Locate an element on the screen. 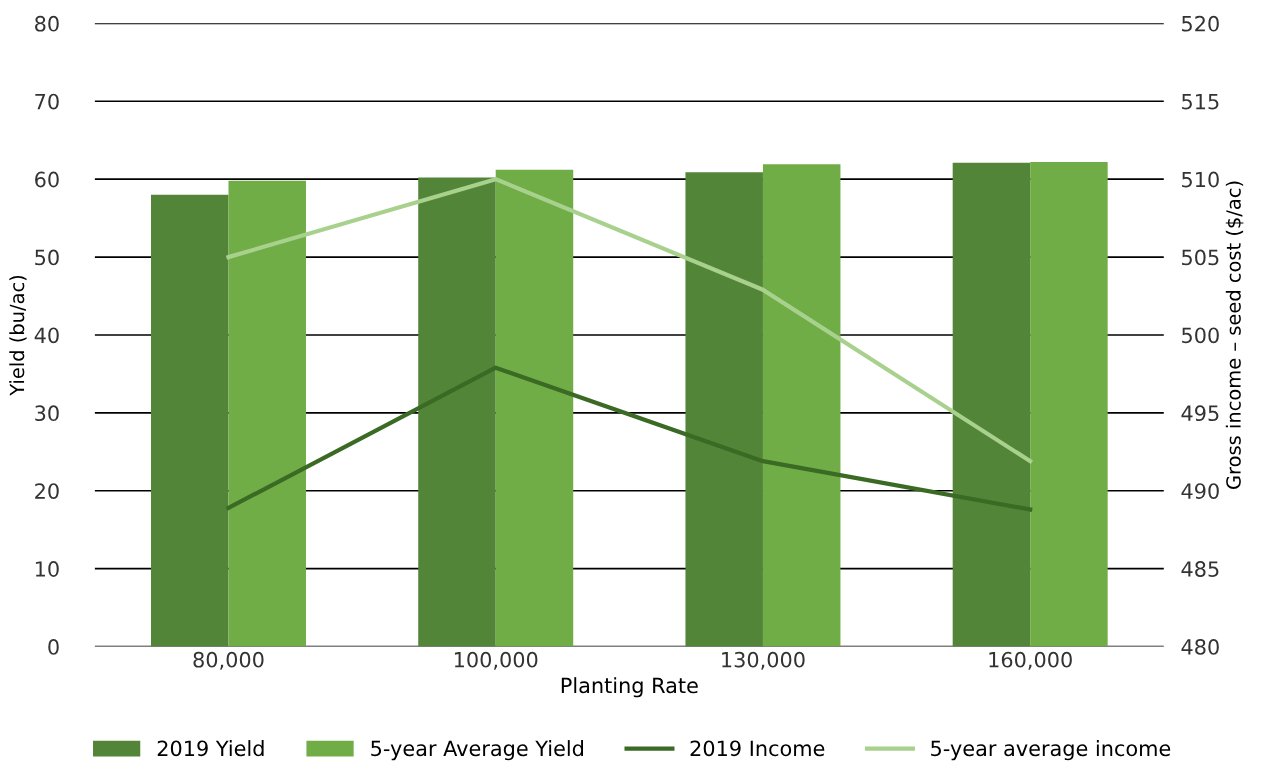 This screenshot has height=779, width=1265. y2-tick-label: 495 is located at coordinates (1200, 413).